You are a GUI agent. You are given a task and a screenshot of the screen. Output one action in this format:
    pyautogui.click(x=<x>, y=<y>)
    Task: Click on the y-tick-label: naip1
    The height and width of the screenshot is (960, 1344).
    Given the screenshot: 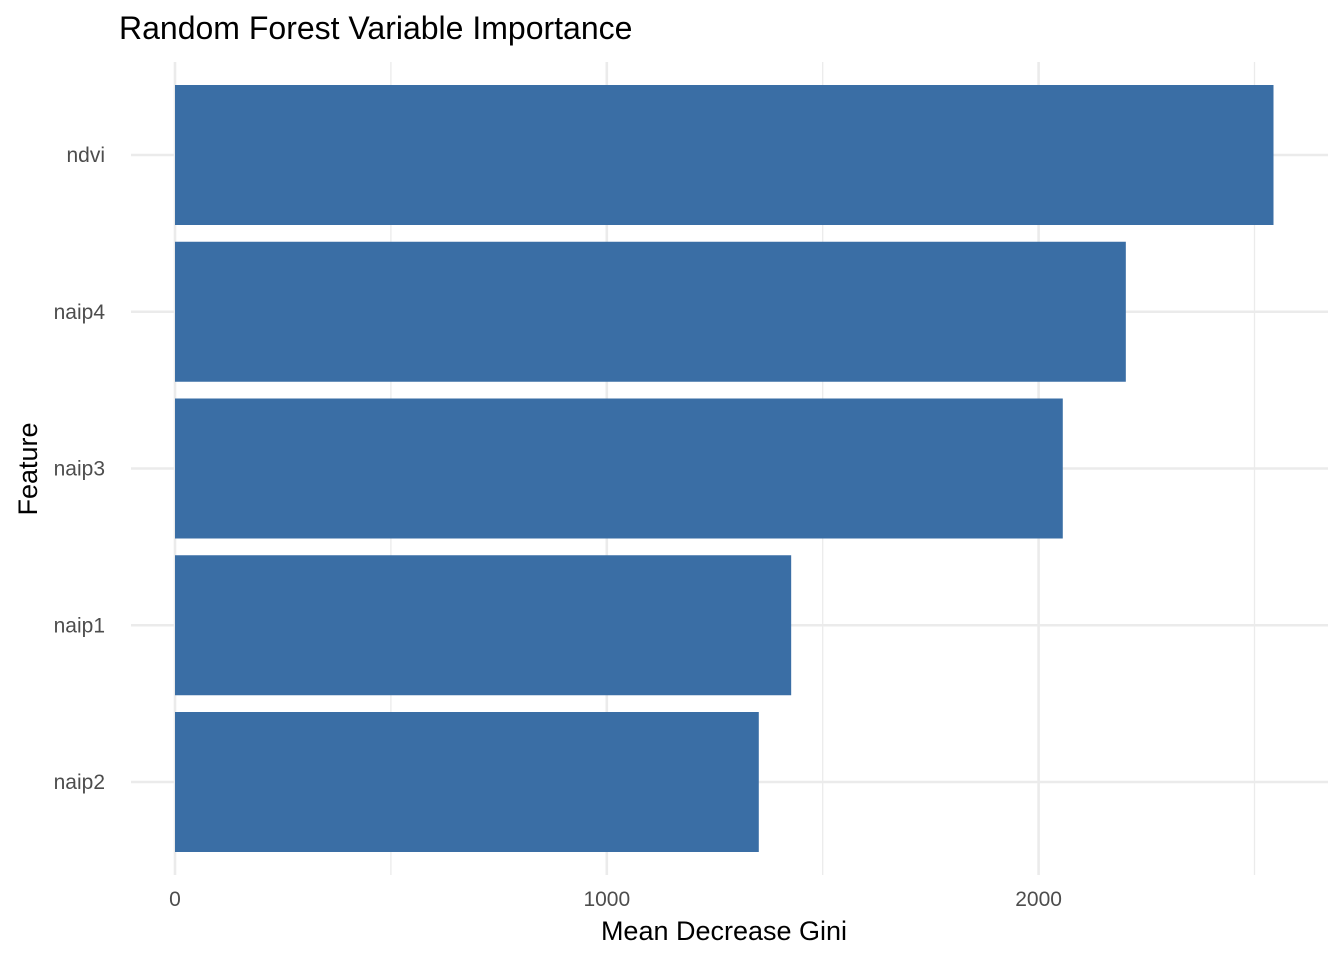 What is the action you would take?
    pyautogui.click(x=79, y=625)
    